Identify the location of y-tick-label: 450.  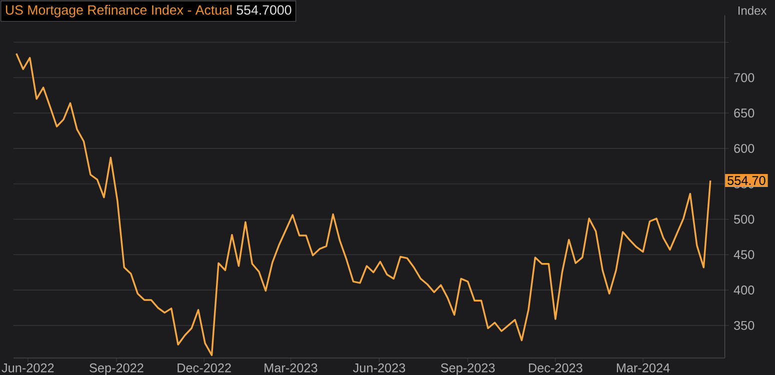
(744, 255).